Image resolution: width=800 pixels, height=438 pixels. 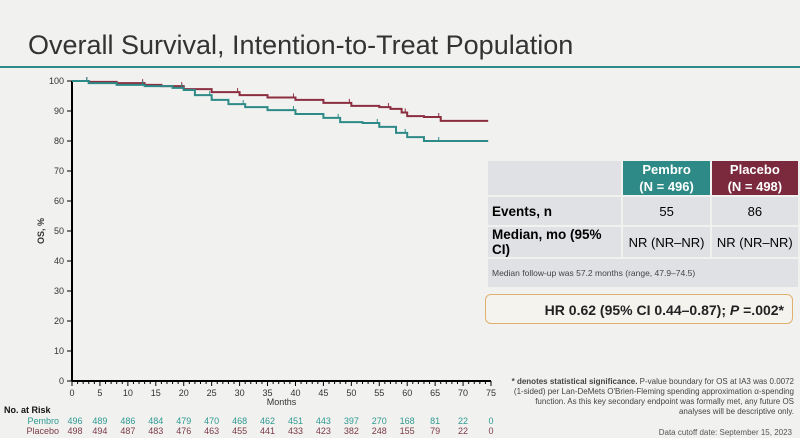 I want to click on y-tick-label: 80, so click(x=59, y=141).